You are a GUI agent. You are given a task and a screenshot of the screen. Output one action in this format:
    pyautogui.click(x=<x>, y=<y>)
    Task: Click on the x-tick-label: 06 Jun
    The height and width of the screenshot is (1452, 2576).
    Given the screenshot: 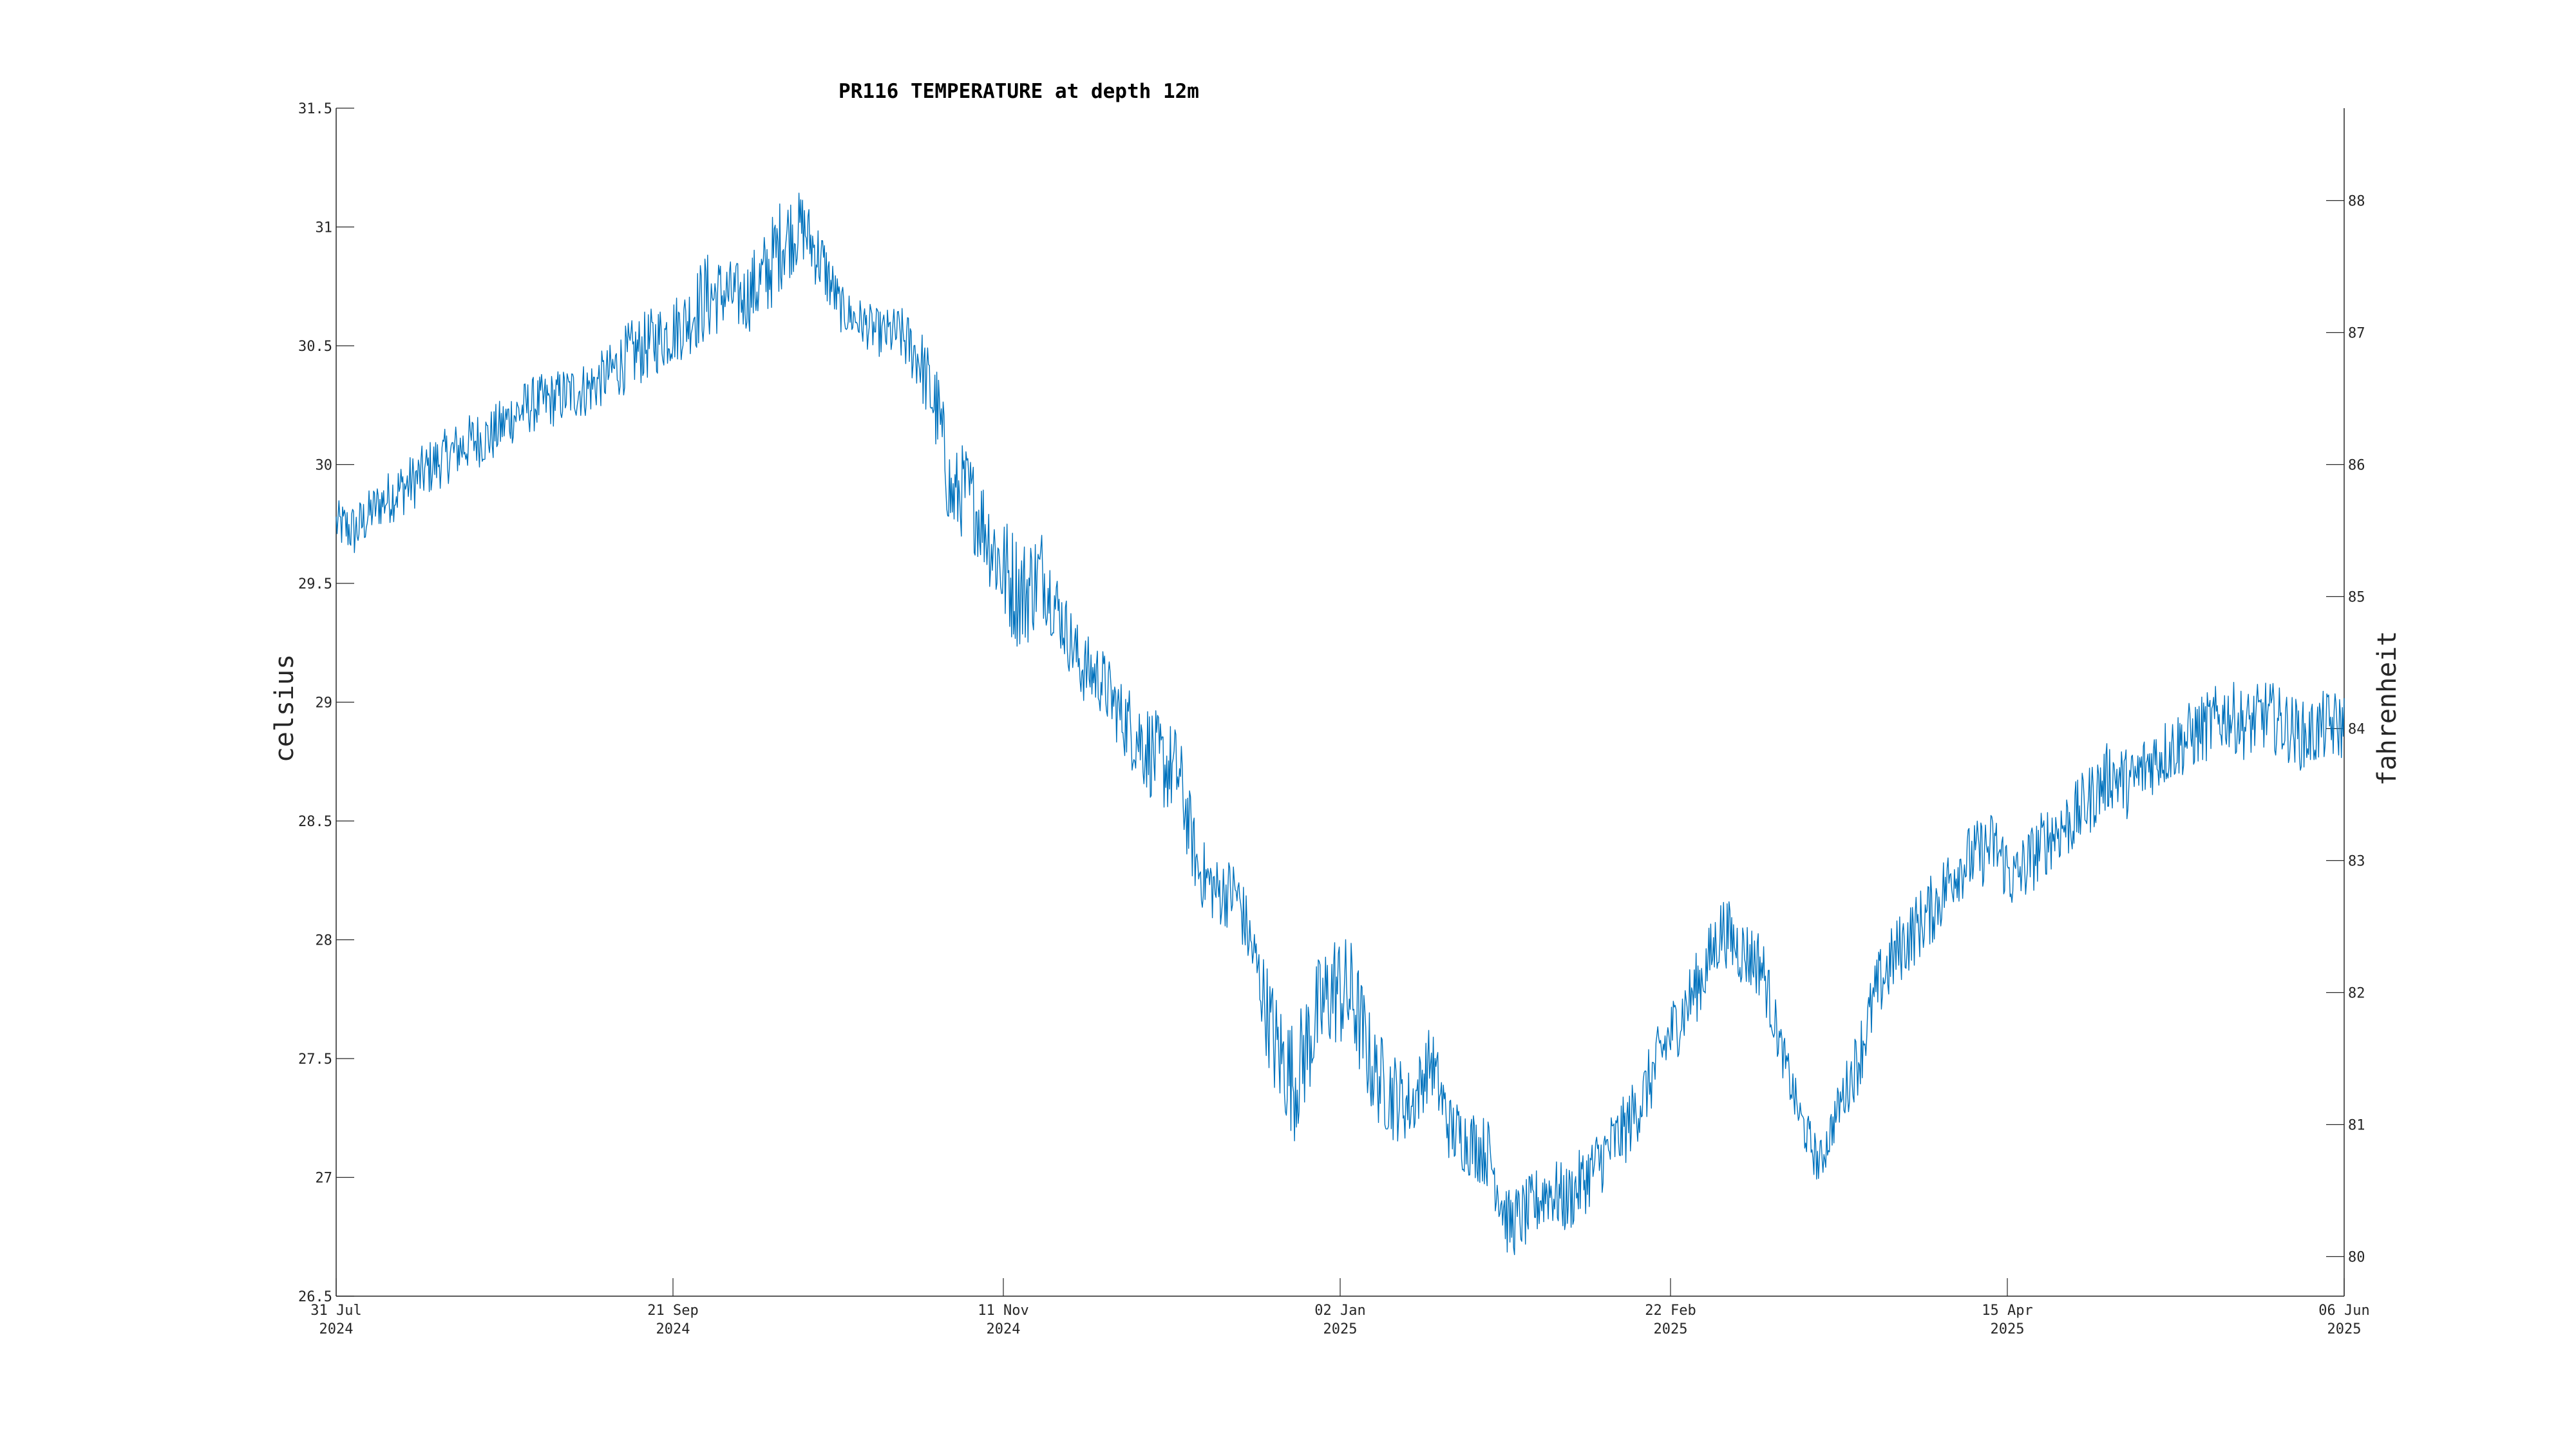 What is the action you would take?
    pyautogui.click(x=2343, y=1311)
    